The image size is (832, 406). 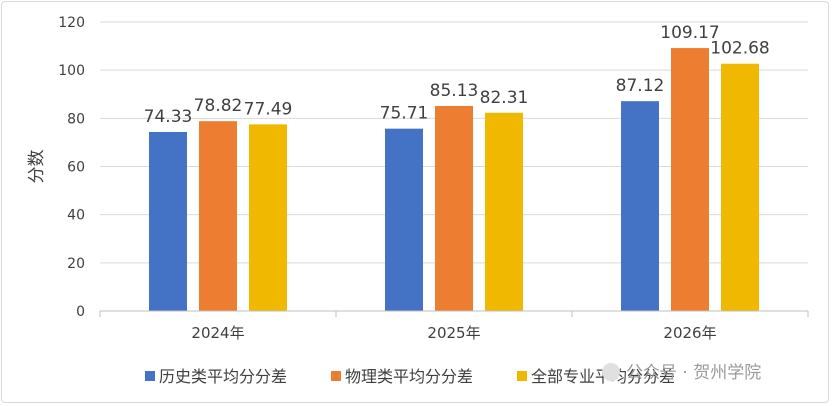 I want to click on y-tick-label: 120, so click(x=71, y=23).